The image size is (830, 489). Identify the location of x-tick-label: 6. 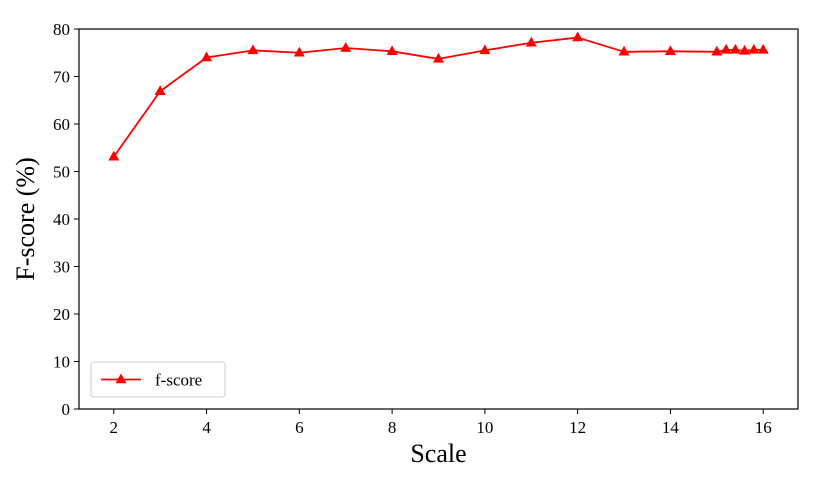
(299, 427).